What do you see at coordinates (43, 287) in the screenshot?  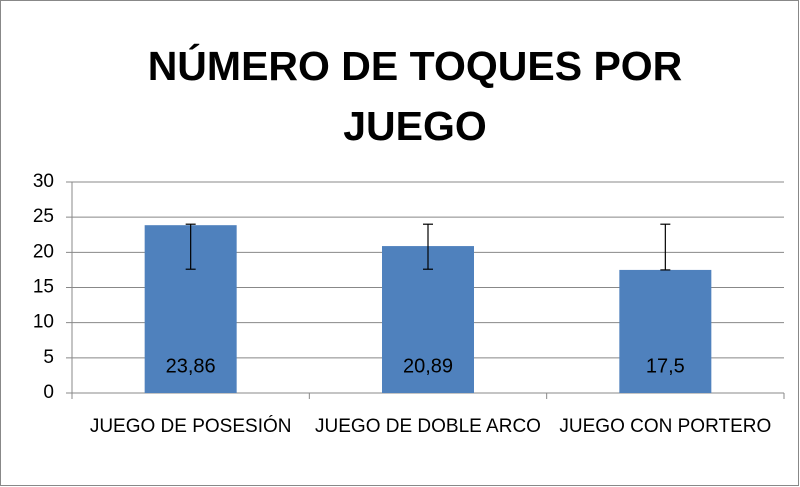 I see `y-tick-label: 15` at bounding box center [43, 287].